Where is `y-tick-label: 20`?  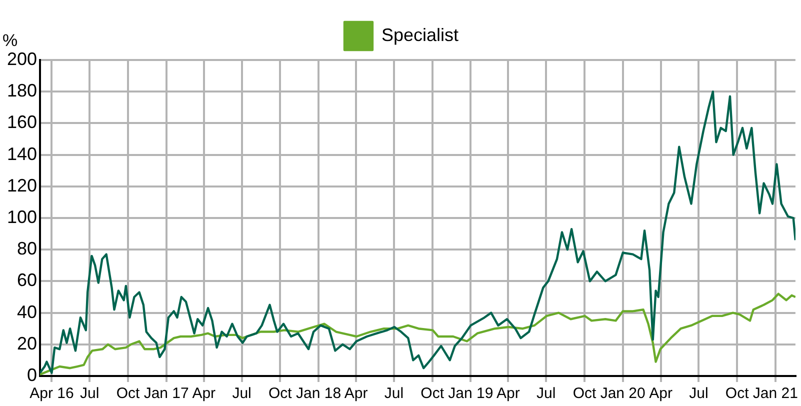
y-tick-label: 20 is located at coordinates (27, 343).